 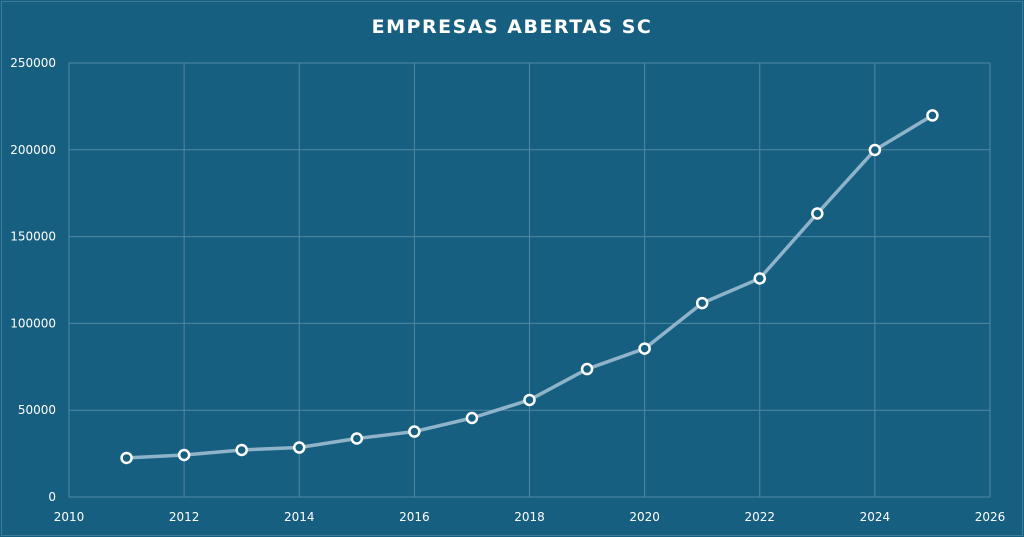 What do you see at coordinates (69, 517) in the screenshot?
I see `x-tick-label: 2010` at bounding box center [69, 517].